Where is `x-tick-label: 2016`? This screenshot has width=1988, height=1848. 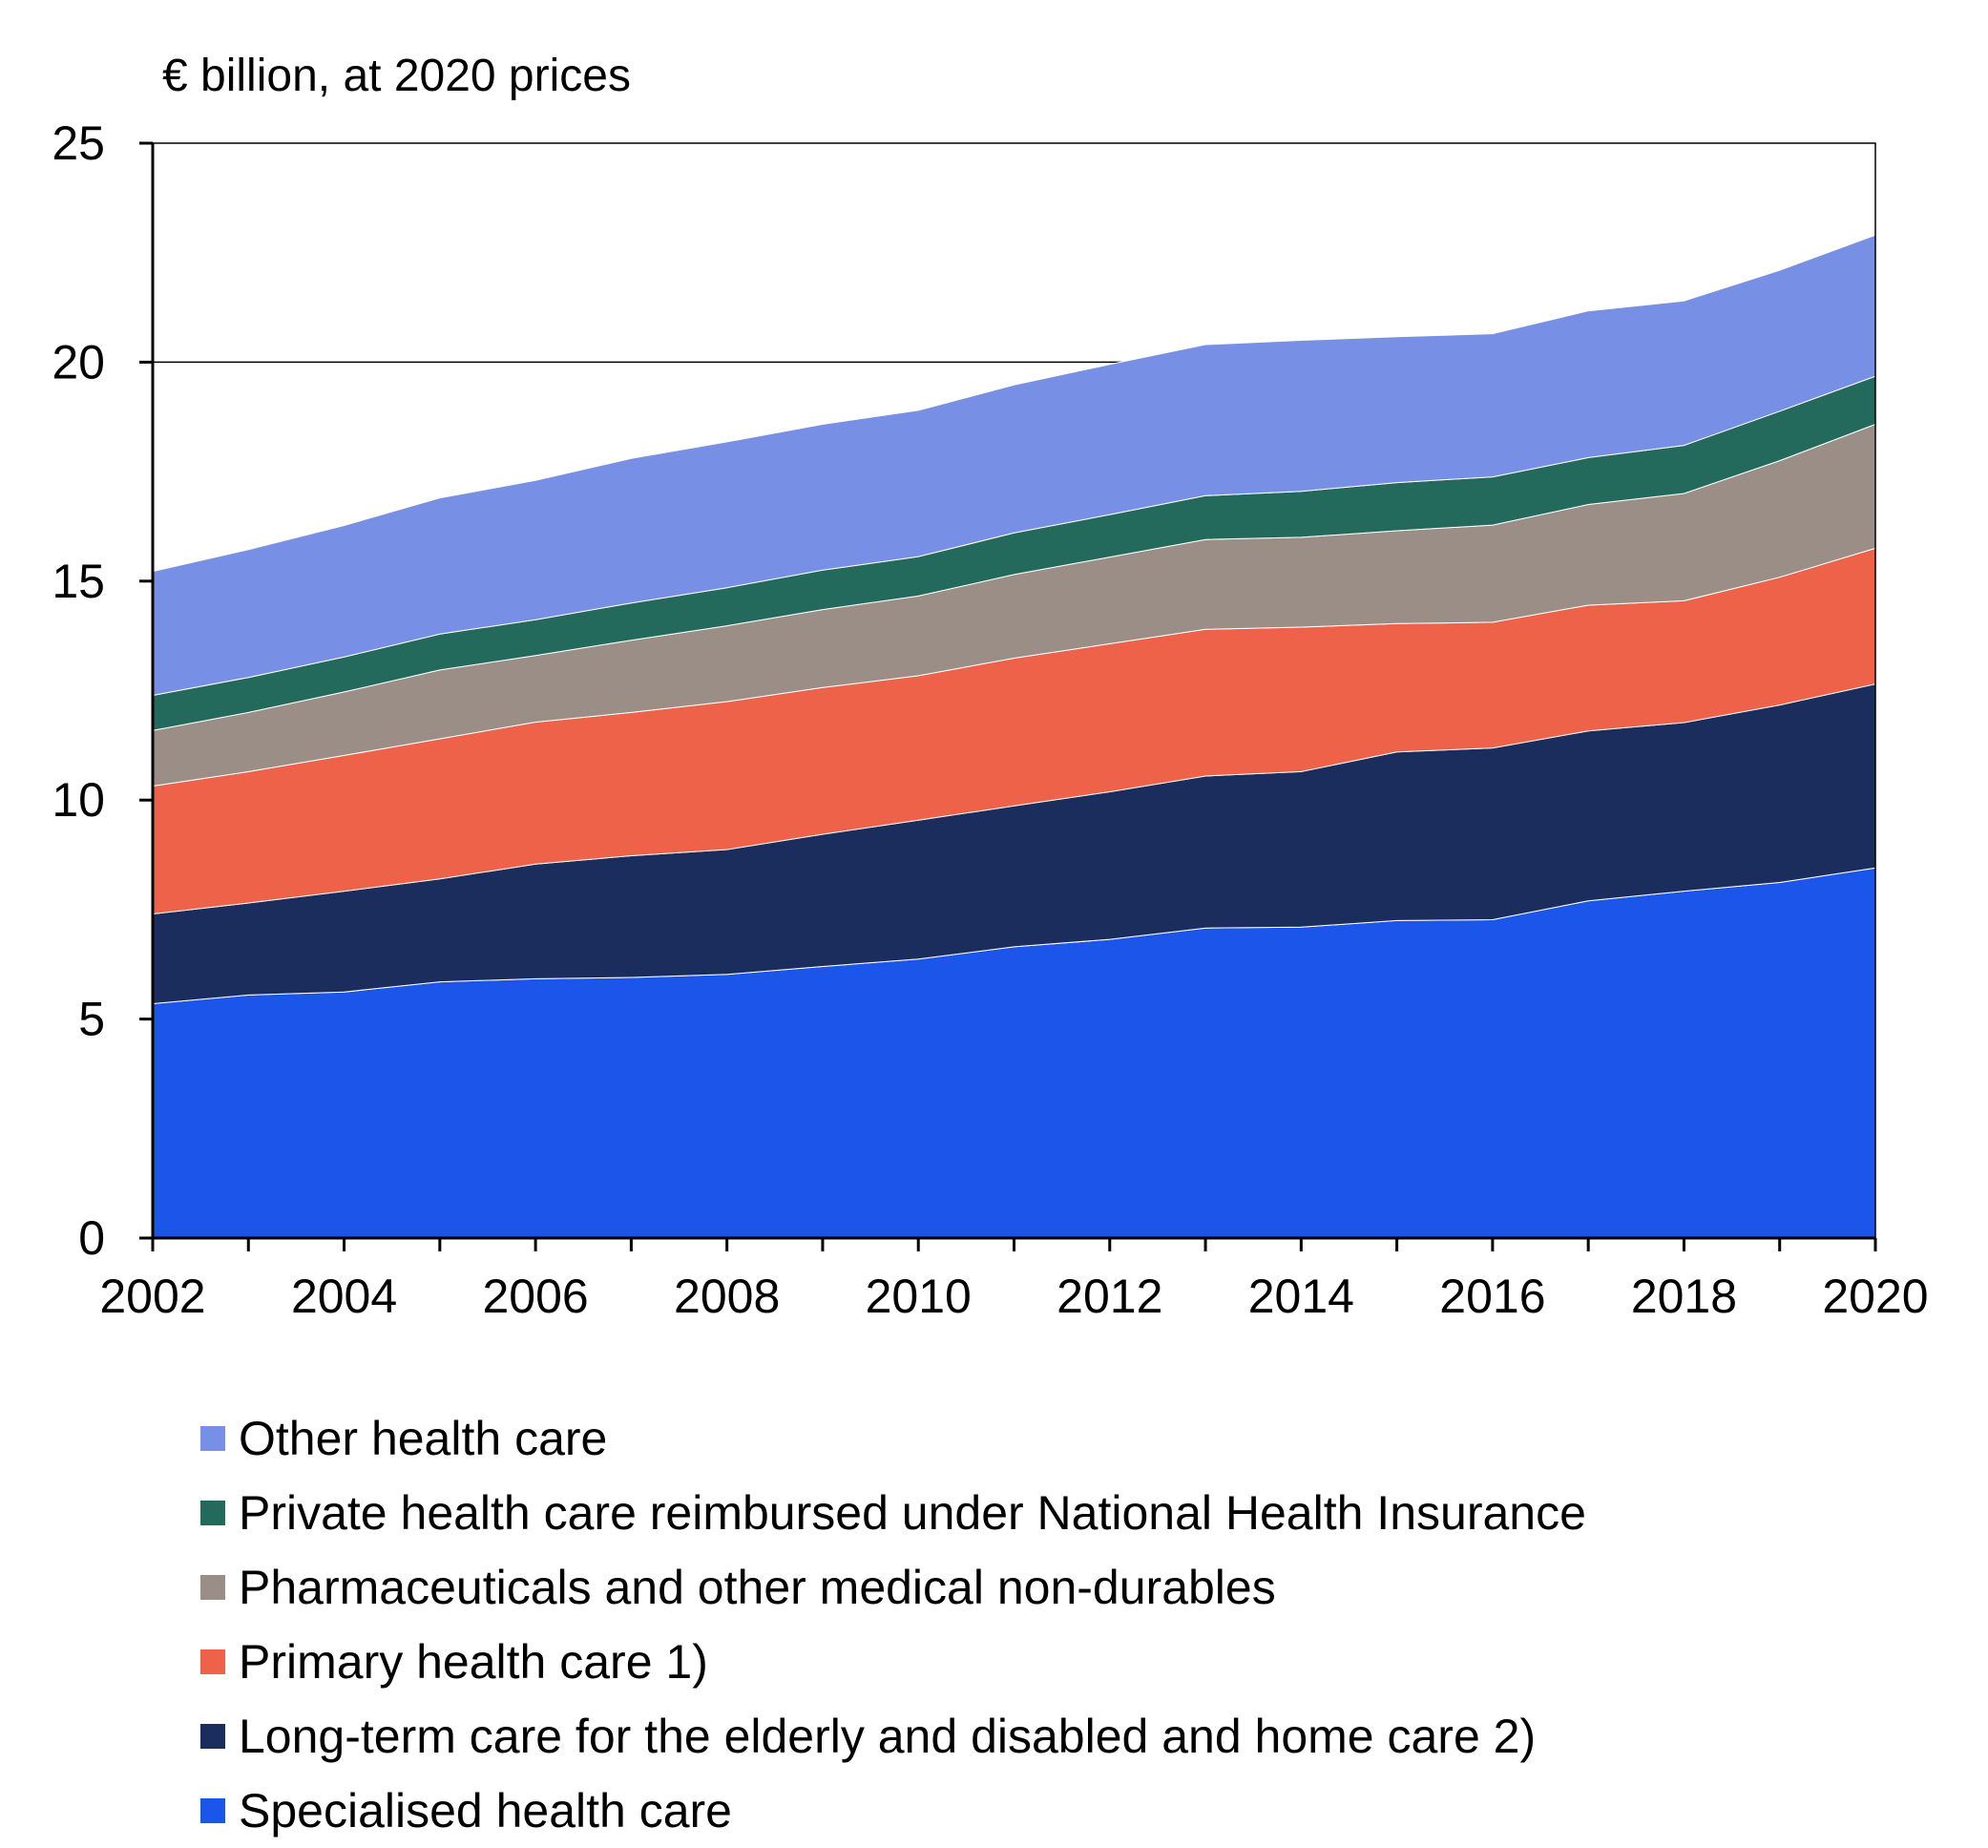
x-tick-label: 2016 is located at coordinates (1492, 1297).